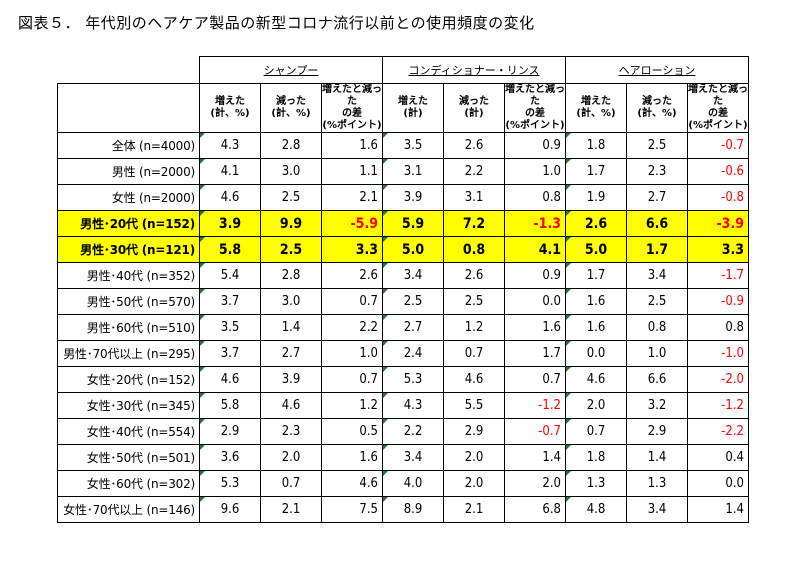 The height and width of the screenshot is (572, 810). I want to click on value-cell: 2.6, so click(596, 223).